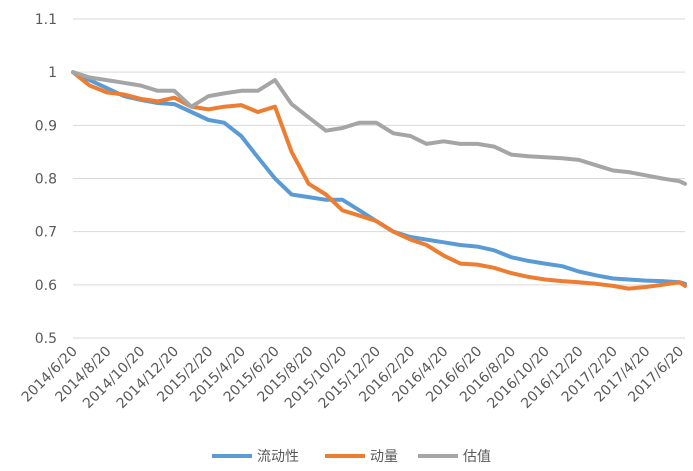  Describe the element at coordinates (46, 339) in the screenshot. I see `y-tick-label: 0.5` at that location.